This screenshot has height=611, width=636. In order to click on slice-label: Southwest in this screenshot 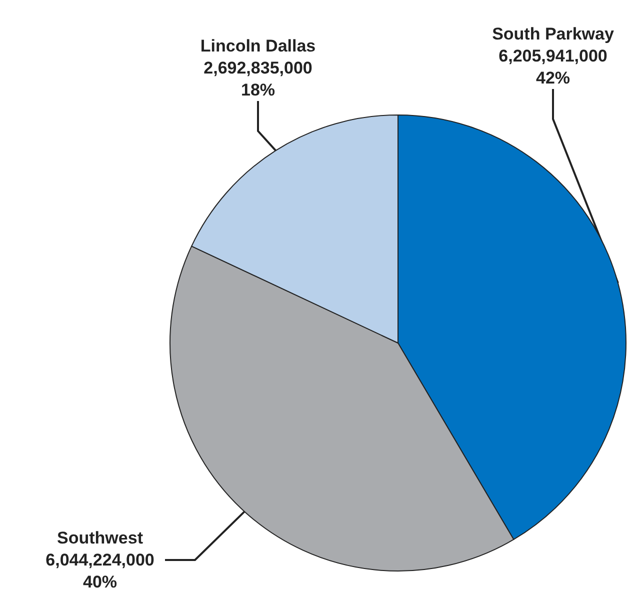, I will do `click(100, 538)`.